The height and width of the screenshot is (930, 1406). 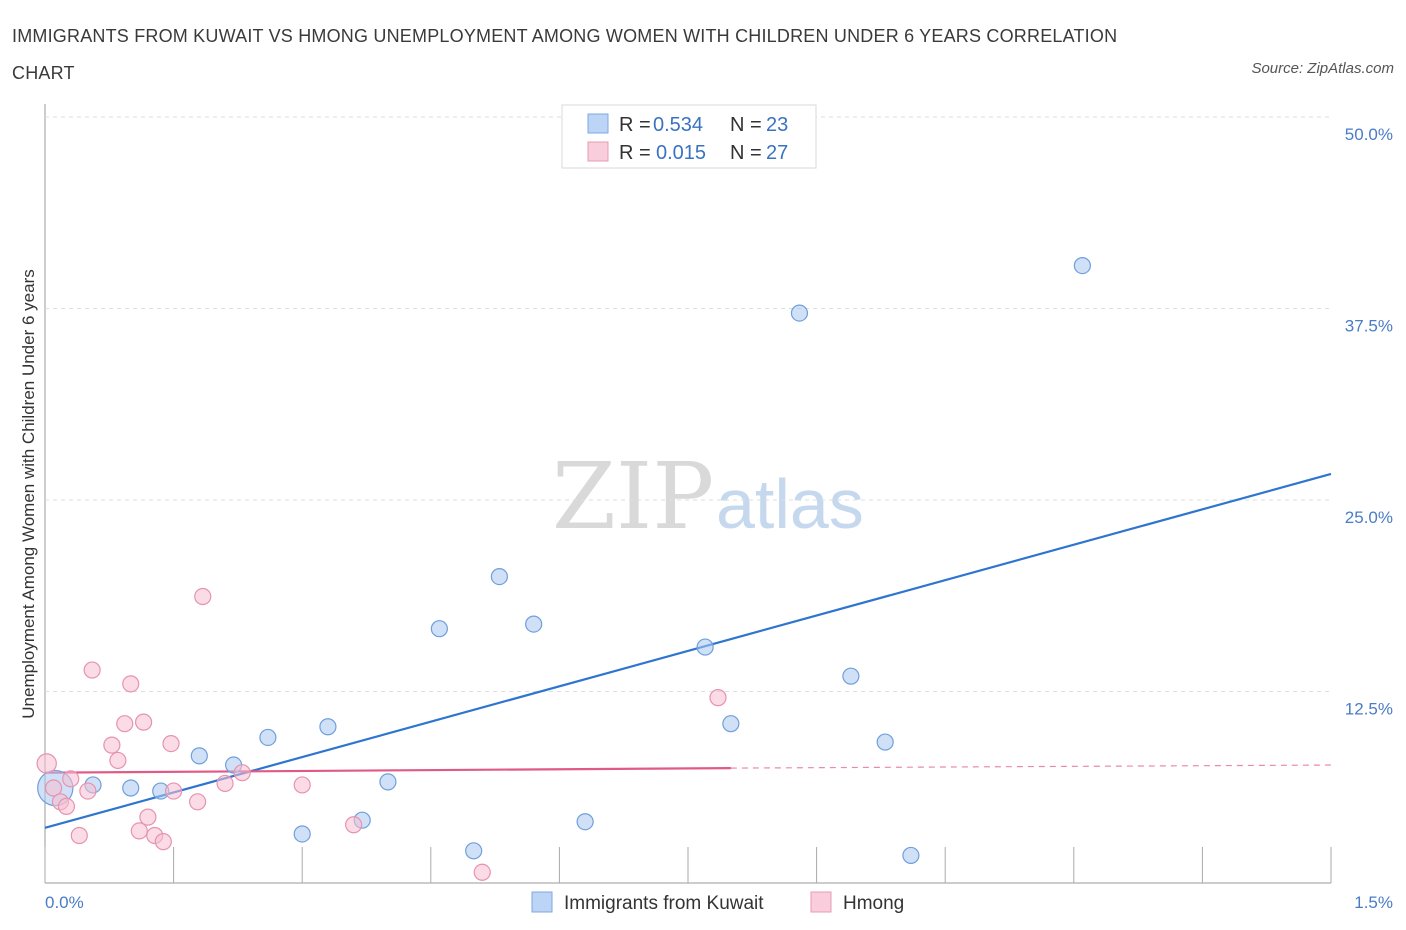 What do you see at coordinates (1369, 134) in the screenshot?
I see `y-tick-label-3: 50.0%` at bounding box center [1369, 134].